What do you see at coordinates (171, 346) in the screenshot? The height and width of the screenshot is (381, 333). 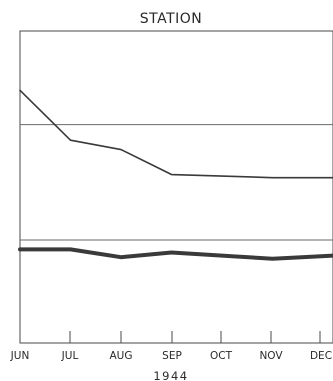 I see `x-axis-ticks: JUN JUL AUG SEP OCT NOV DEC` at bounding box center [171, 346].